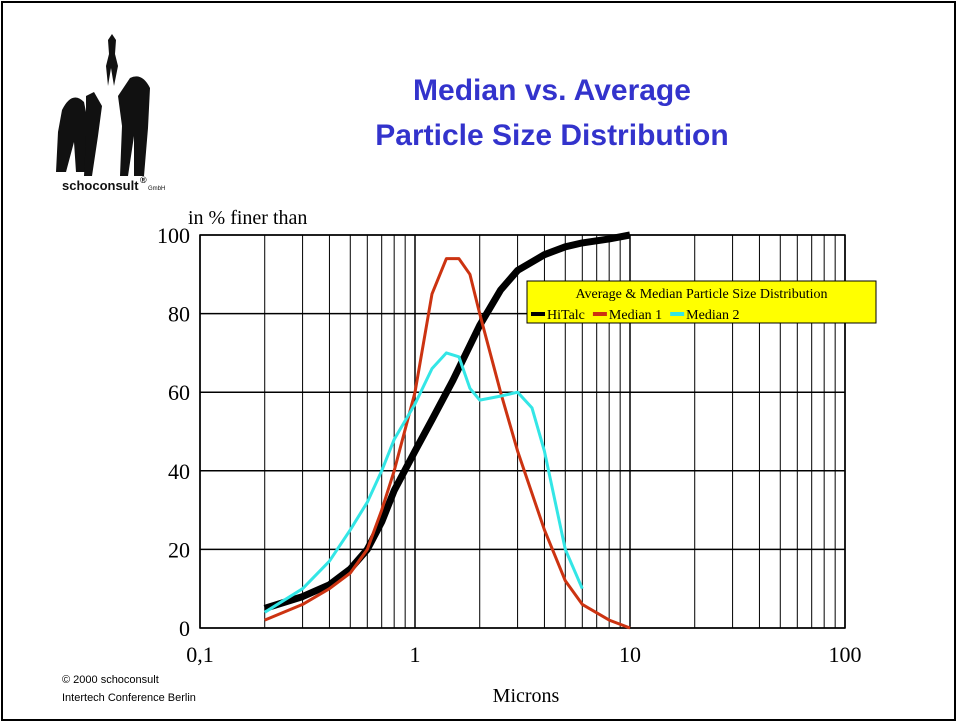 This screenshot has height=722, width=957. I want to click on y-tick-label: 80, so click(179, 314).